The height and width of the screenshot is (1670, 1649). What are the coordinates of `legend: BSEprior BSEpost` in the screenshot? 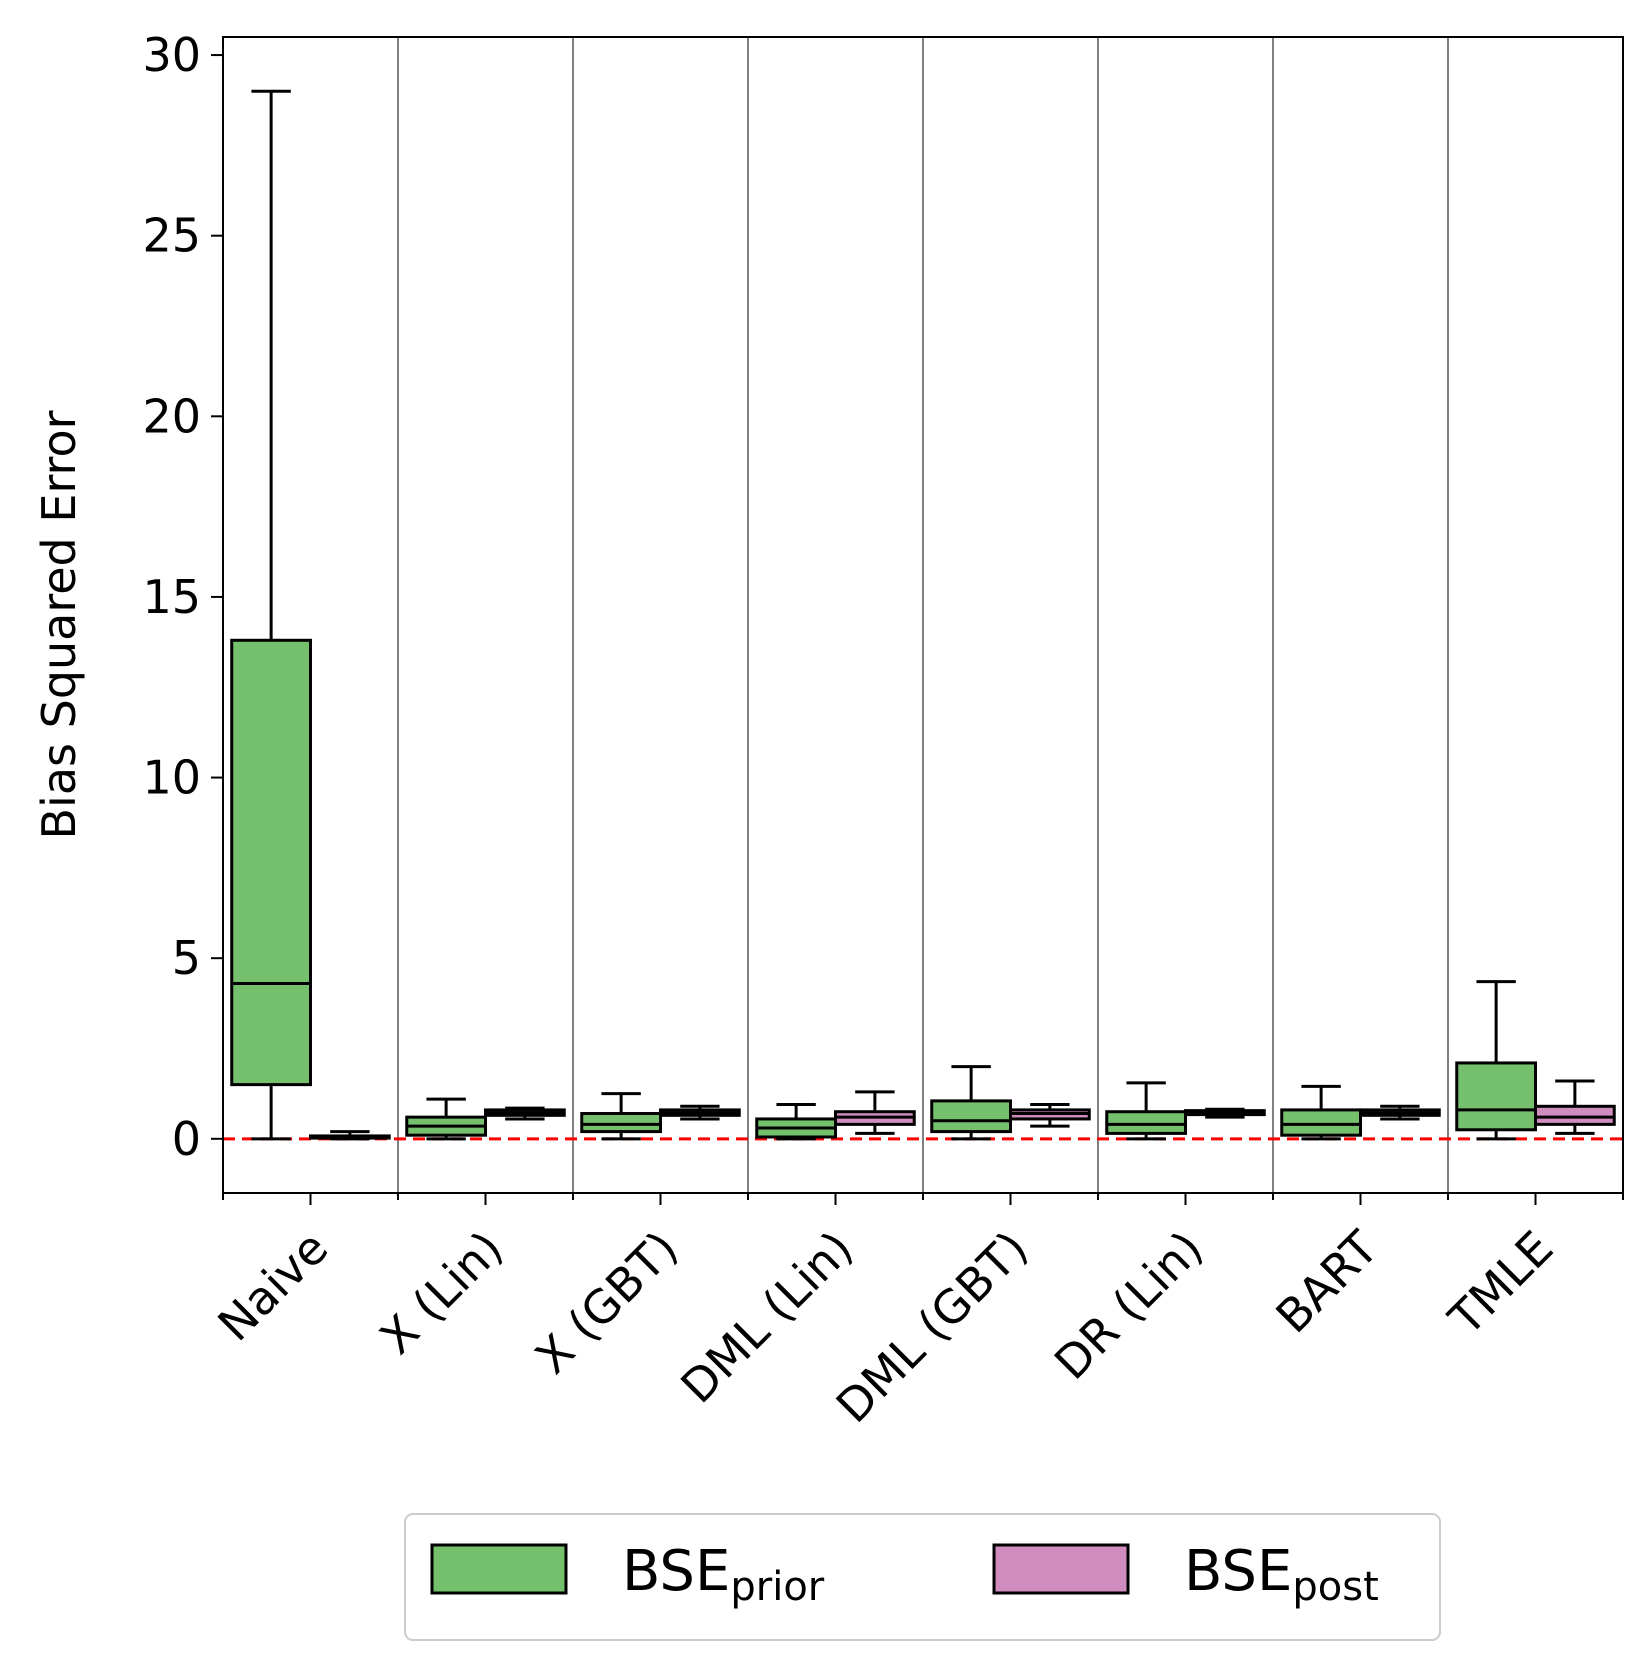 It's located at (922, 1577).